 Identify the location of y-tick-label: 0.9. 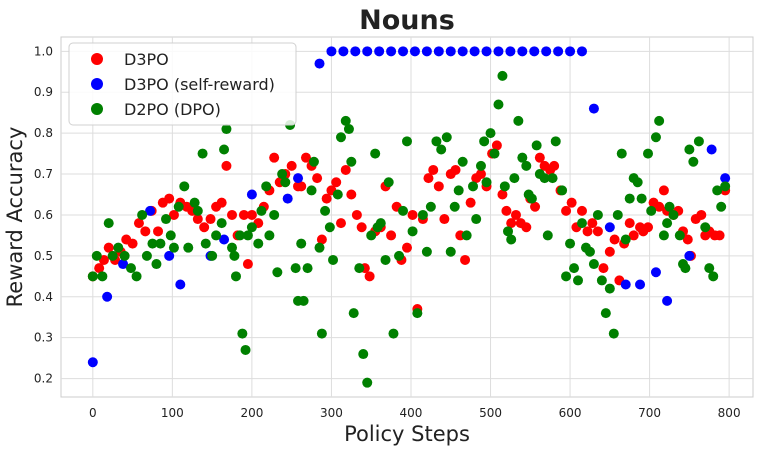
(43, 92).